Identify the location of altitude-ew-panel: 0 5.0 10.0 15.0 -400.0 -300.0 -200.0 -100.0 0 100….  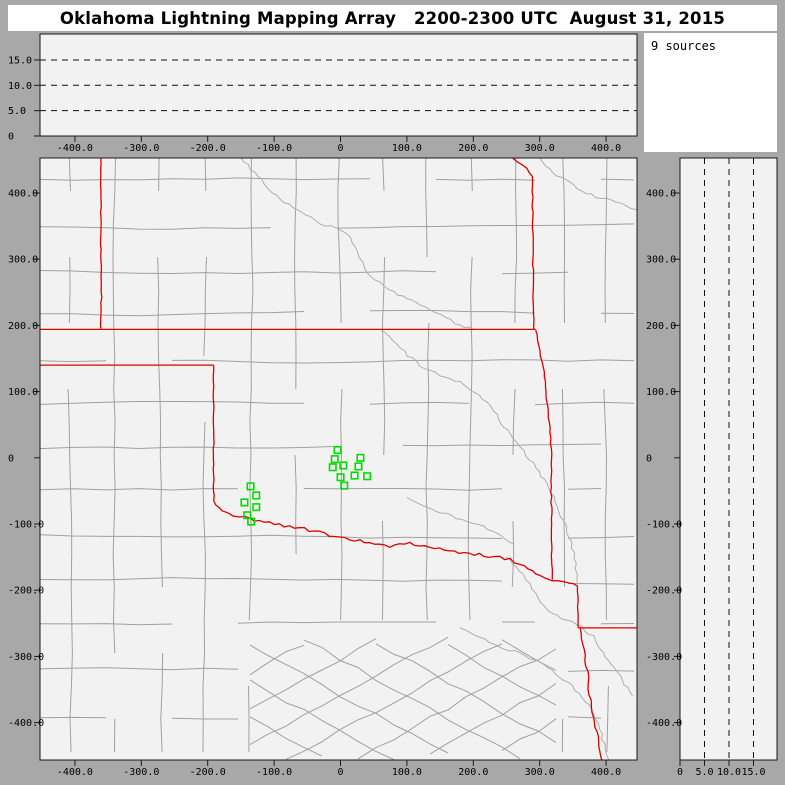
(323, 93).